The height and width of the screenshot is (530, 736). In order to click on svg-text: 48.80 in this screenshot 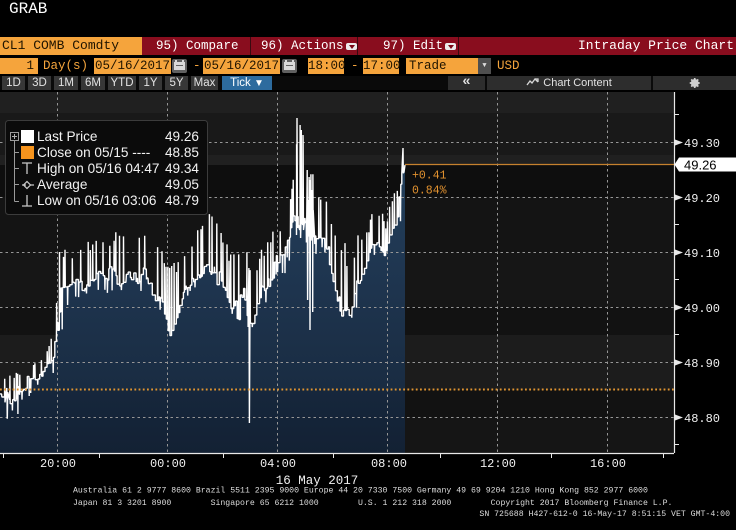, I will do `click(702, 419)`.